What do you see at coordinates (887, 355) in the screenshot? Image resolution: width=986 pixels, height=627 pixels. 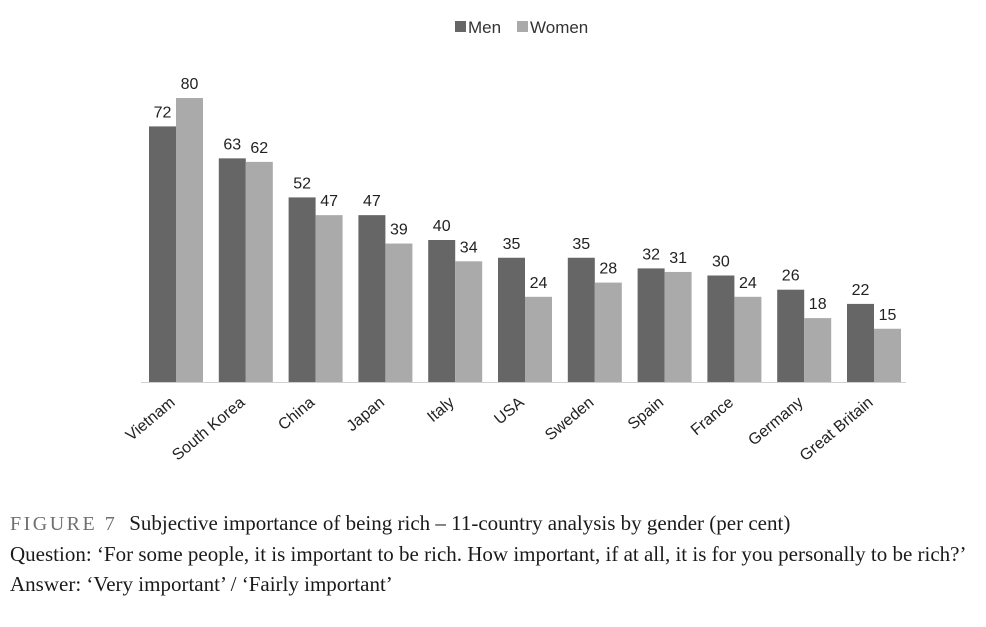 I see `bar-great-britain-women` at bounding box center [887, 355].